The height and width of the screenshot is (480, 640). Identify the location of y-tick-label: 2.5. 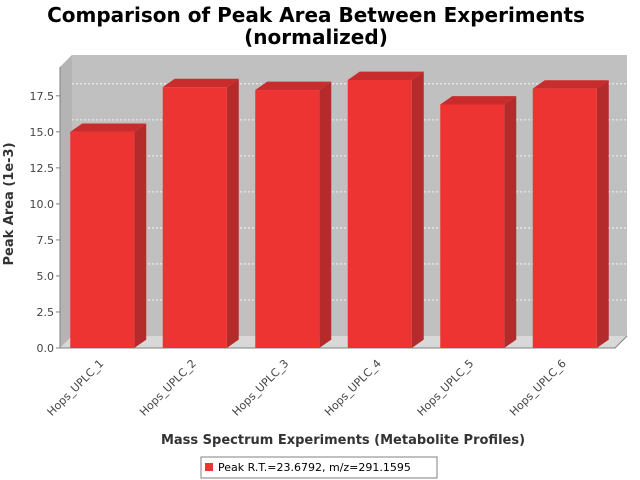
(46, 312).